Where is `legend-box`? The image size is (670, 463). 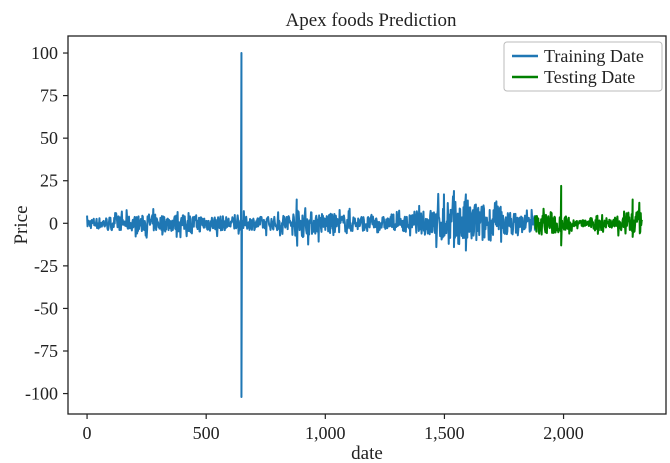 legend-box is located at coordinates (583, 66).